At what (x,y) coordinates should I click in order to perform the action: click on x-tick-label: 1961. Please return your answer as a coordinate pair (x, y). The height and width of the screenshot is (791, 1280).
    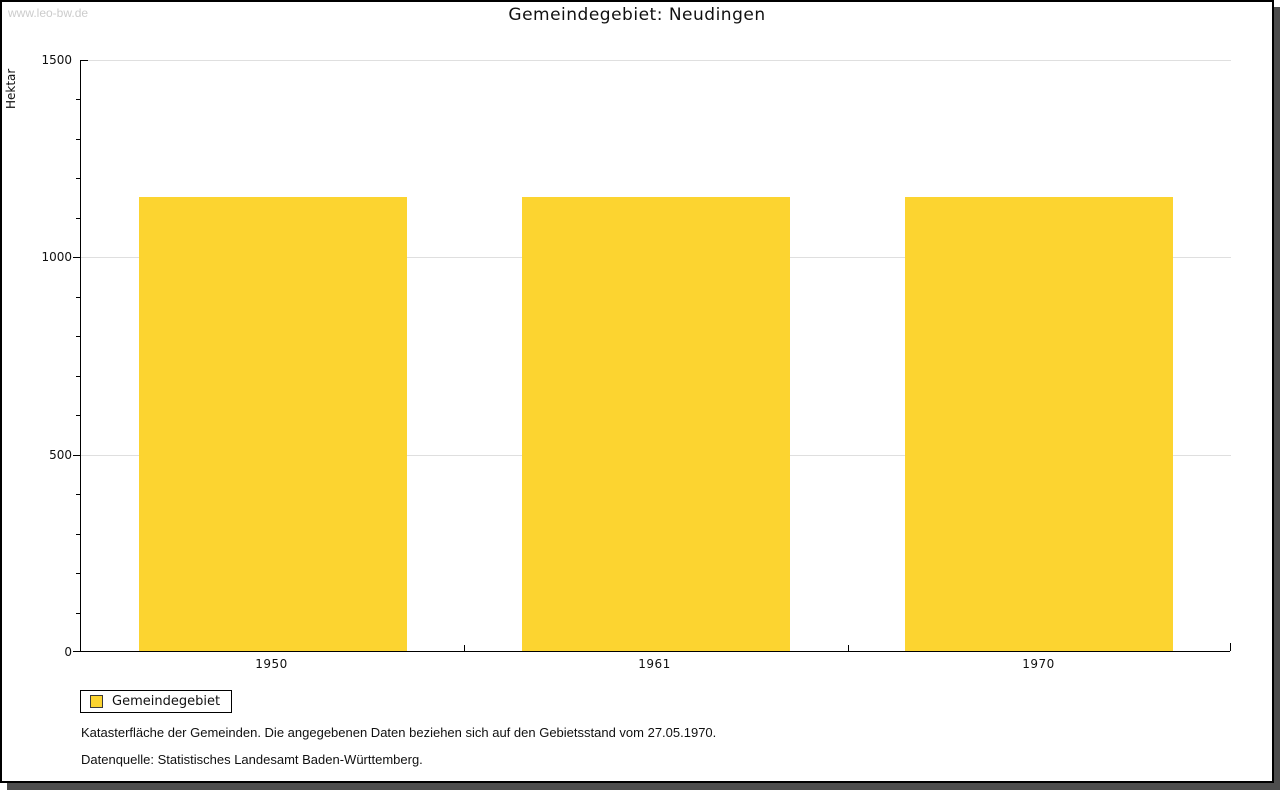
    Looking at the image, I should click on (654, 664).